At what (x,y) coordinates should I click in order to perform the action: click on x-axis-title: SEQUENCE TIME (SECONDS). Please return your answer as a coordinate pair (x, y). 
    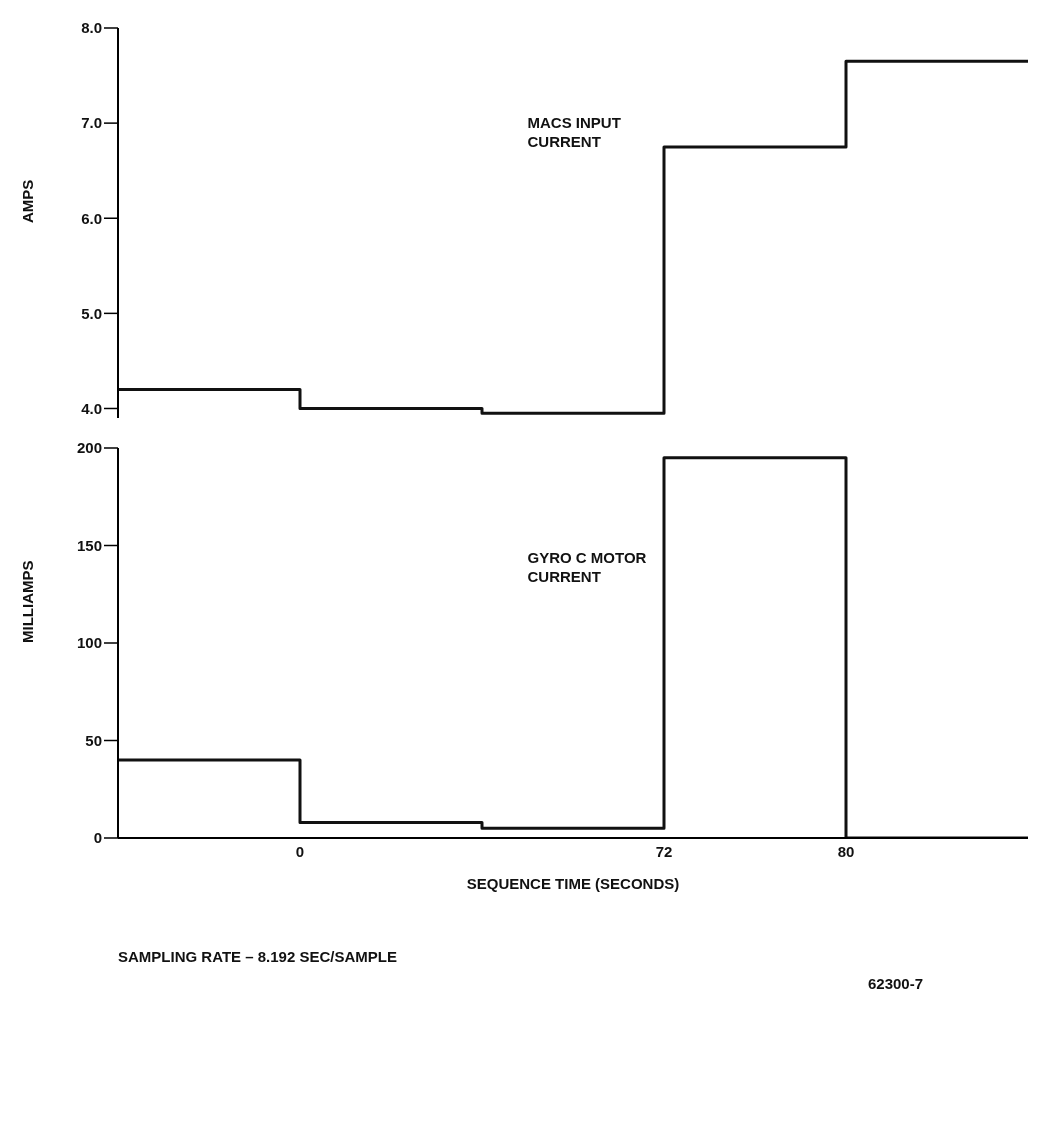
    Looking at the image, I should click on (573, 883).